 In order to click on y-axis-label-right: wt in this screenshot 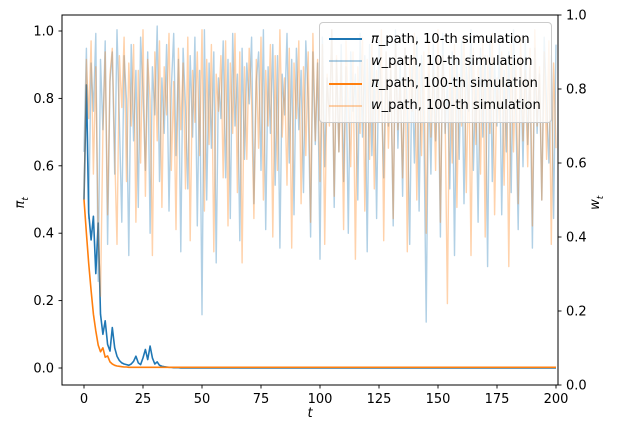, I will do `click(597, 203)`.